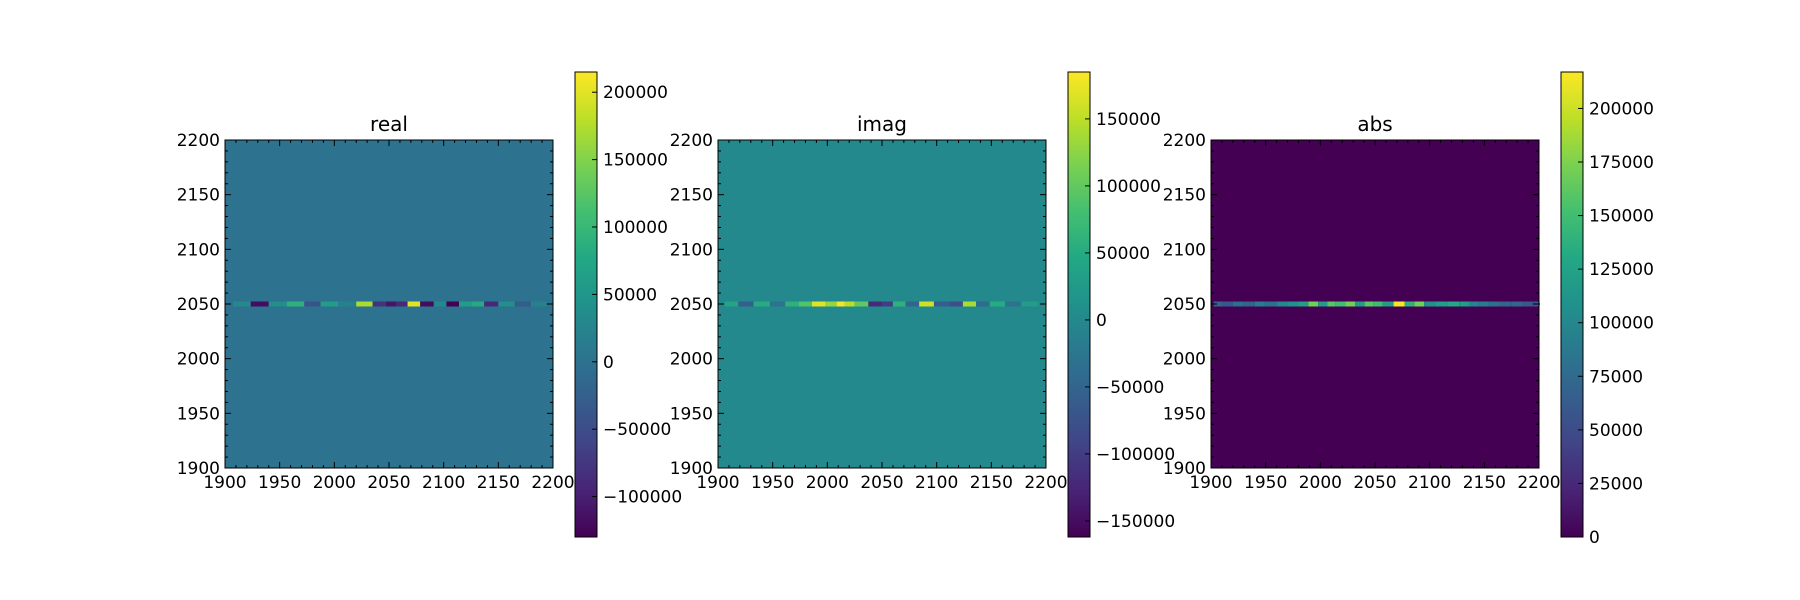 This screenshot has width=1800, height=600. What do you see at coordinates (1616, 377) in the screenshot?
I see `colorbar-tick-label: 75000` at bounding box center [1616, 377].